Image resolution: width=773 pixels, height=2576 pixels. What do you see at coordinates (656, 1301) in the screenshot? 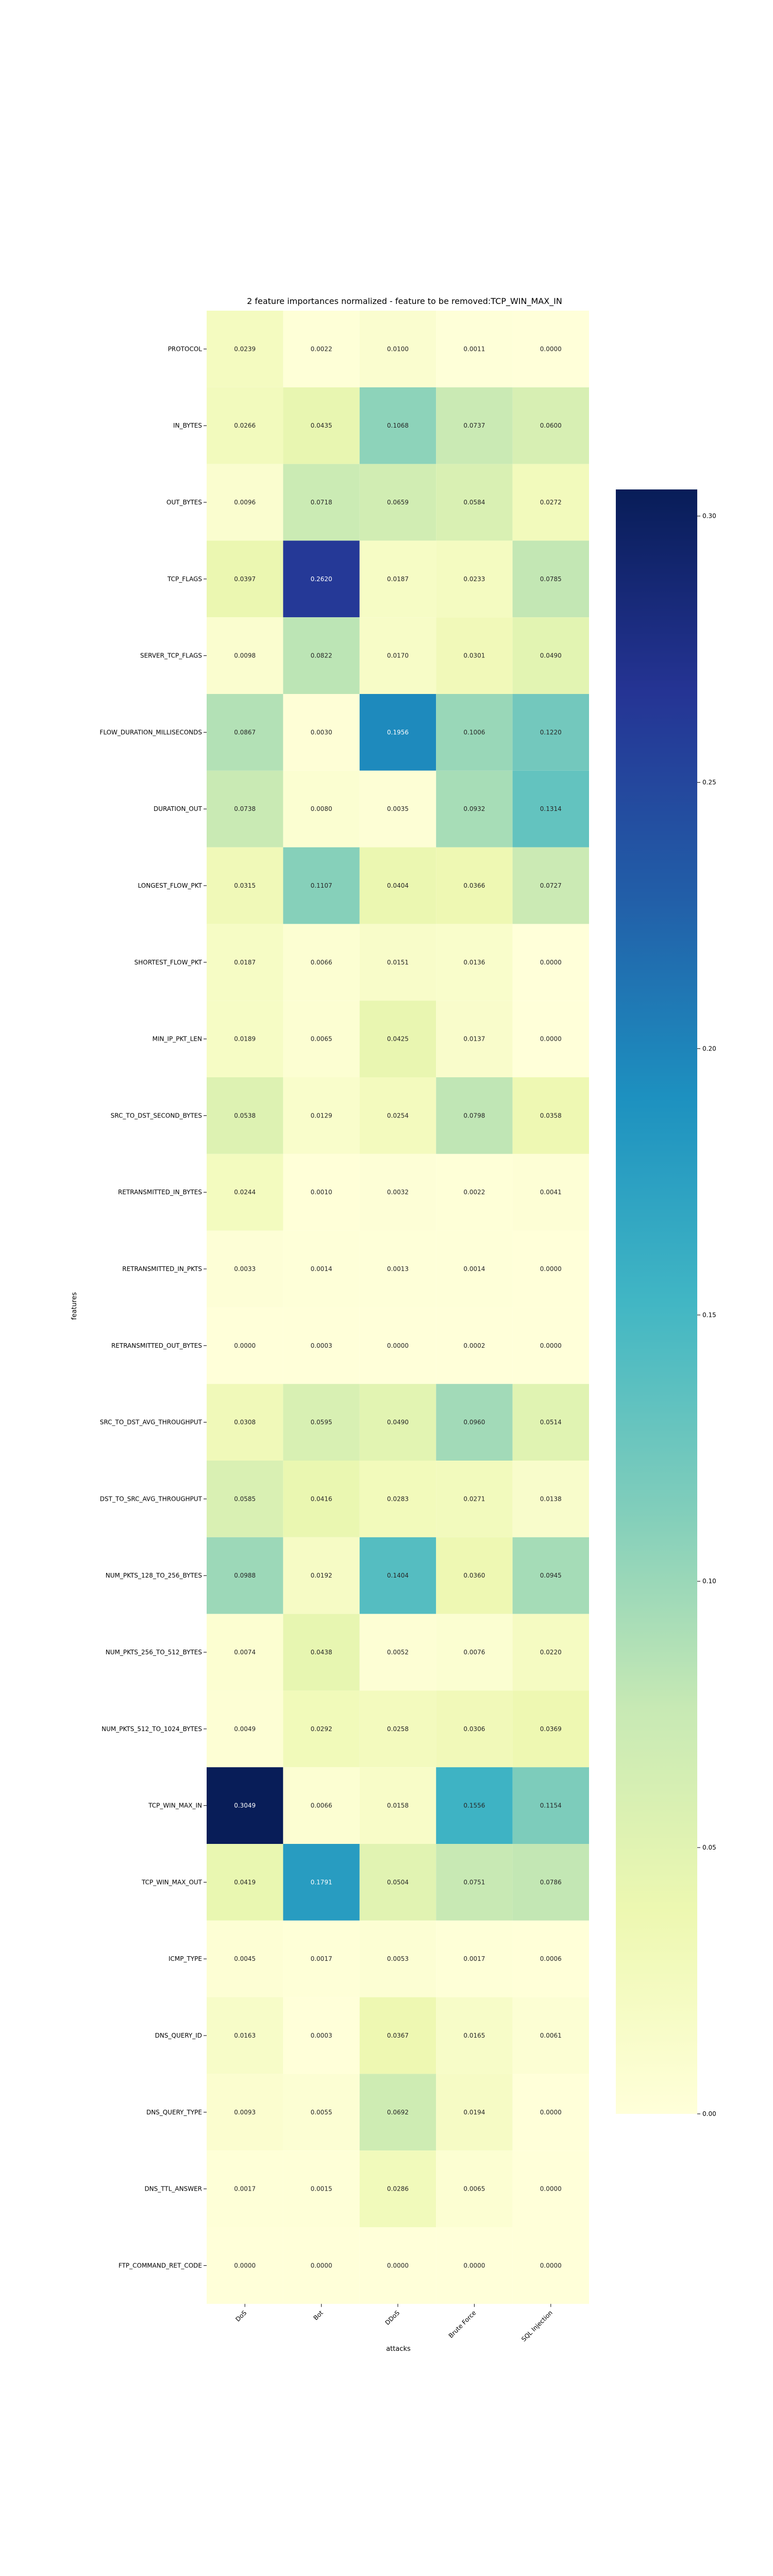
I see `colorbar-gradient` at bounding box center [656, 1301].